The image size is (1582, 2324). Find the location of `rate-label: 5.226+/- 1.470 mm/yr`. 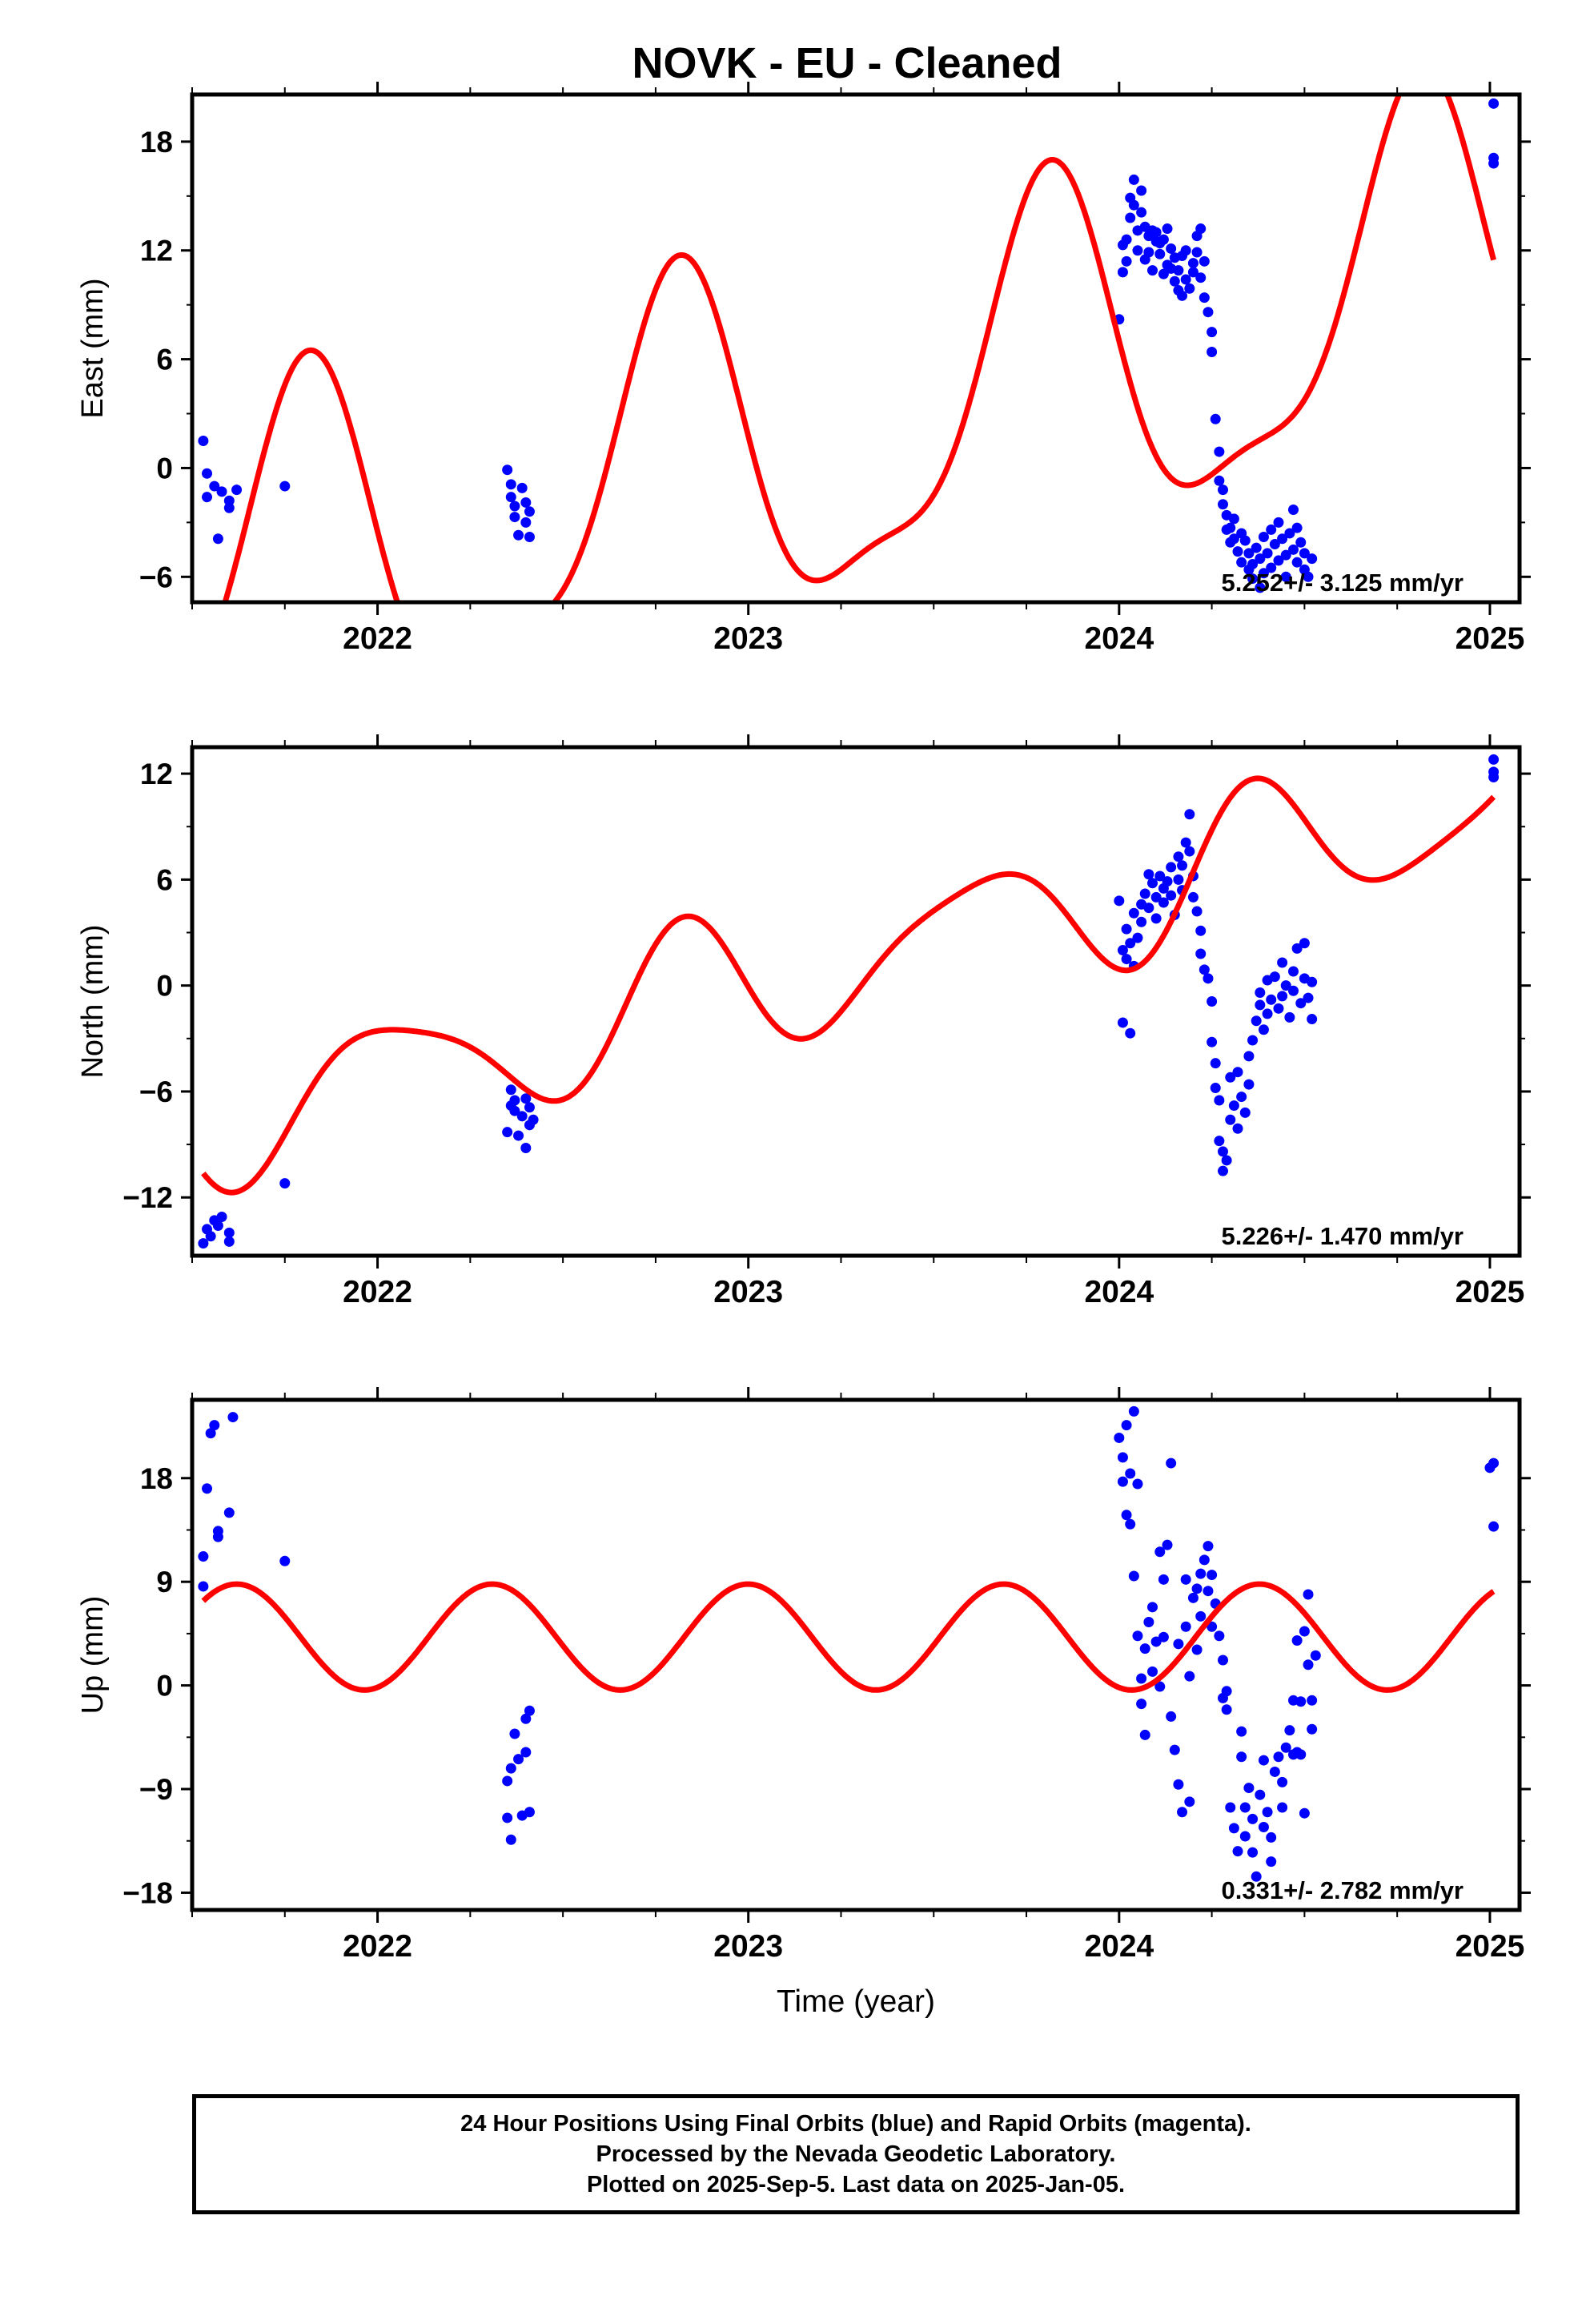

rate-label: 5.226+/- 1.470 mm/yr is located at coordinates (1343, 1236).